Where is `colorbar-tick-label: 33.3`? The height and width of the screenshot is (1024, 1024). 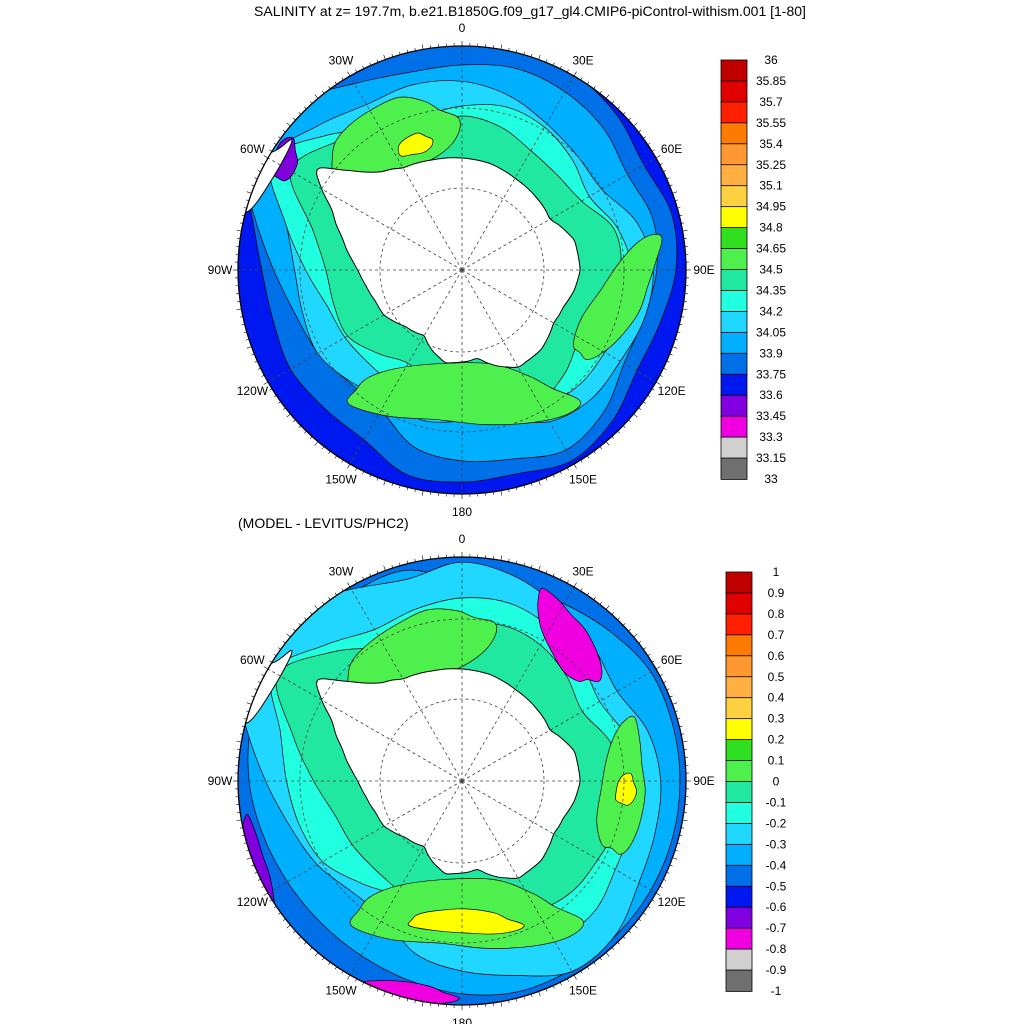
colorbar-tick-label: 33.3 is located at coordinates (771, 437).